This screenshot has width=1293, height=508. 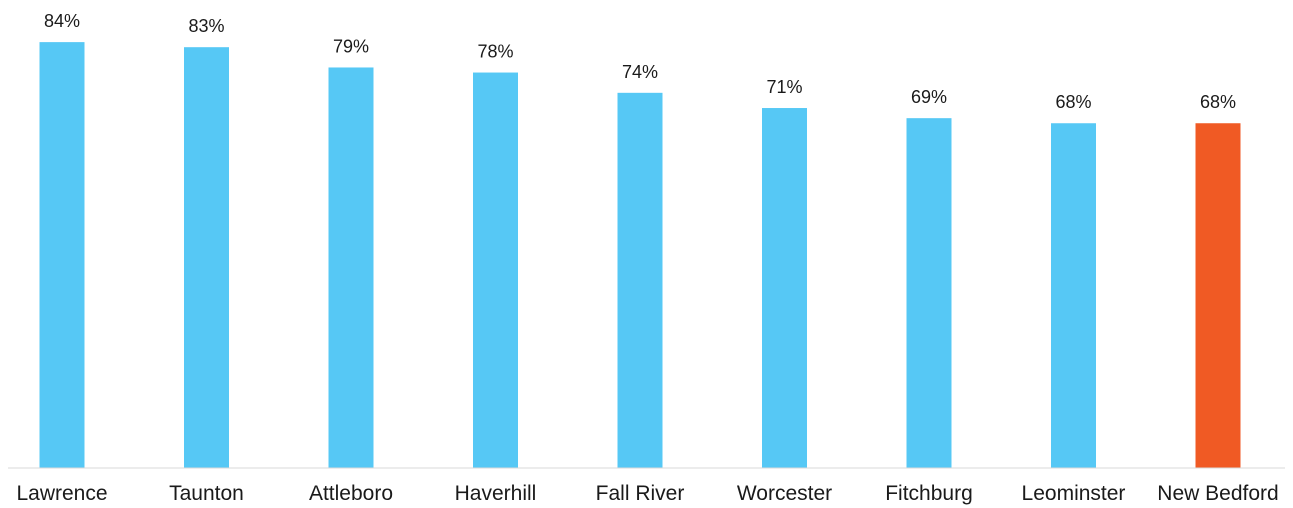 I want to click on value-label-haverhill: 78%, so click(x=495, y=52).